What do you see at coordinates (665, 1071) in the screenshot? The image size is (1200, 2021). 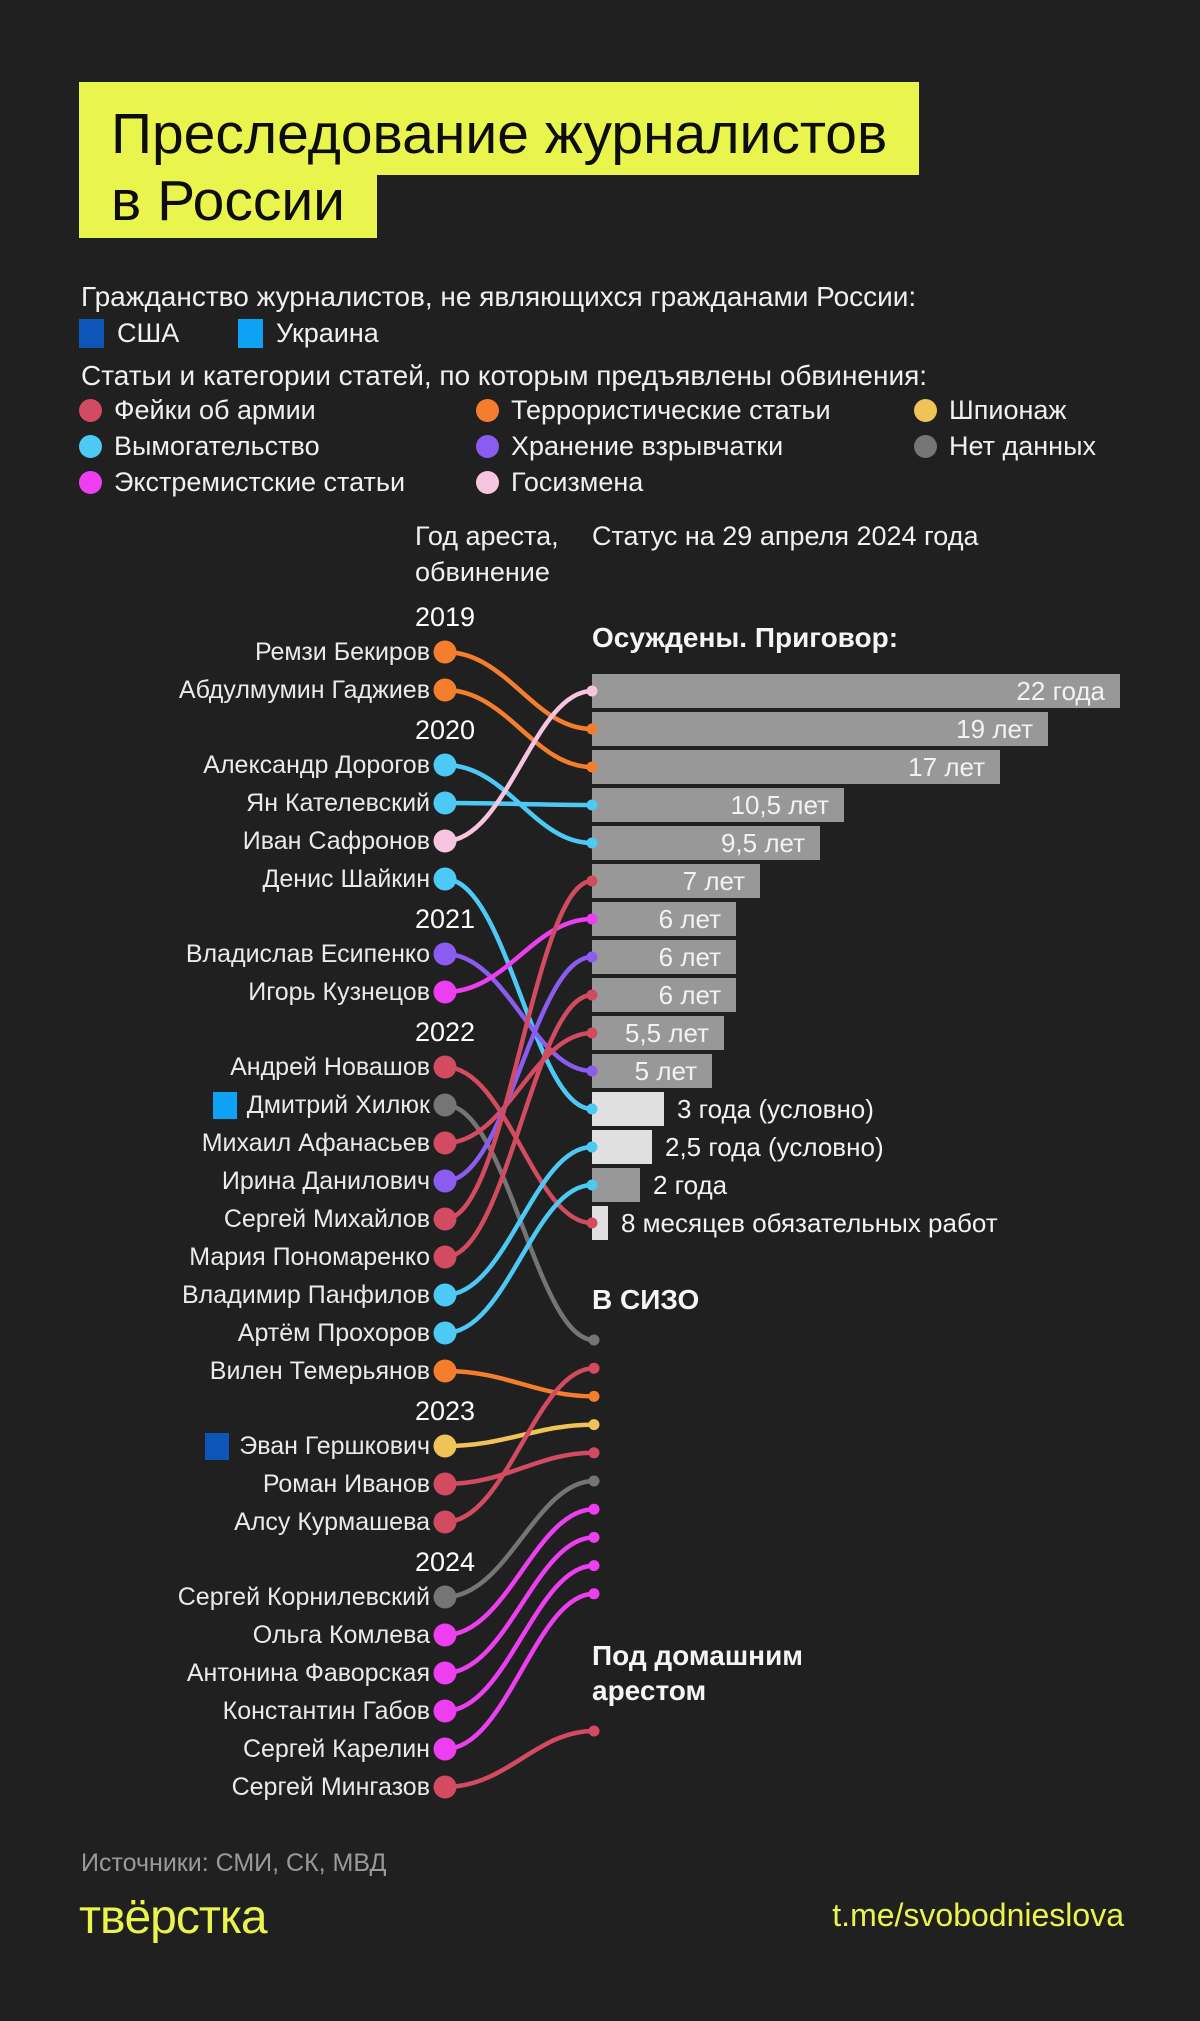 I see `sentence-bar-label: 5 лет` at bounding box center [665, 1071].